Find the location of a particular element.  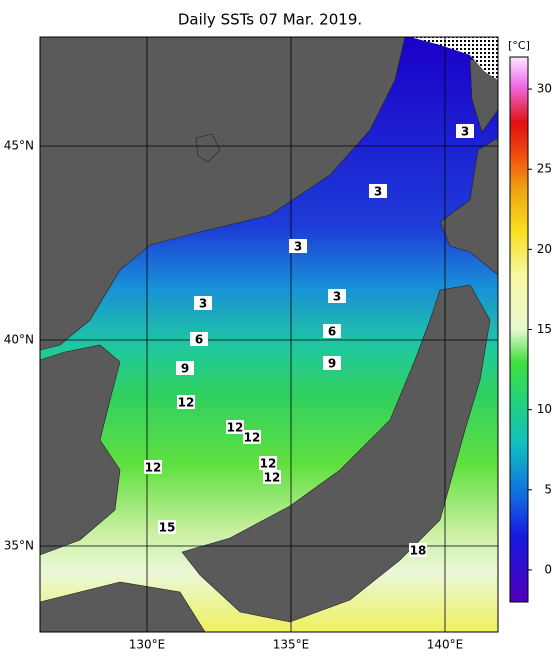

colorbar-tick-label: 15 is located at coordinates (544, 329).